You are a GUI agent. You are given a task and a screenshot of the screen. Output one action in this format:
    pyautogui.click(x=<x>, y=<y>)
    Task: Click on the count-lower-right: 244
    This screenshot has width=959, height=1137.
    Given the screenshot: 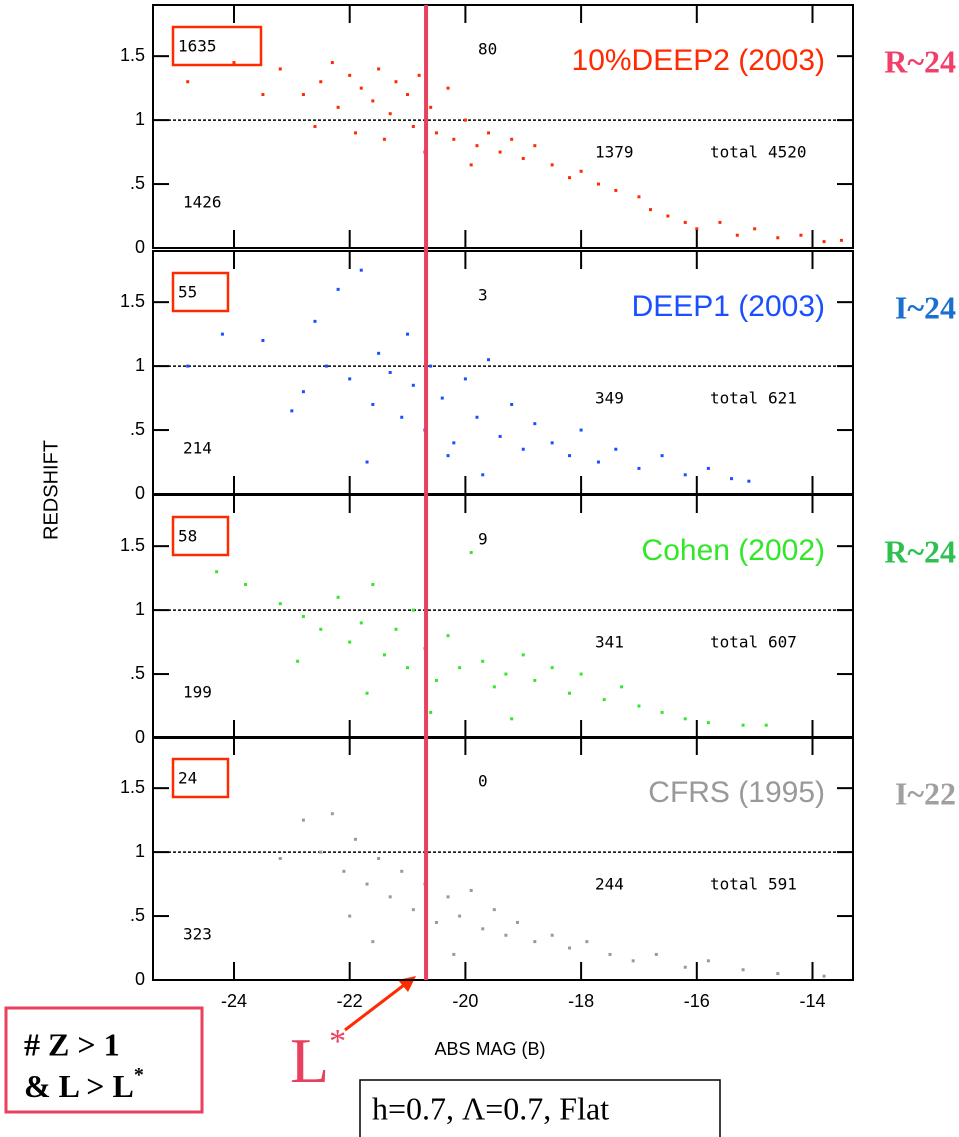 What is the action you would take?
    pyautogui.click(x=609, y=884)
    